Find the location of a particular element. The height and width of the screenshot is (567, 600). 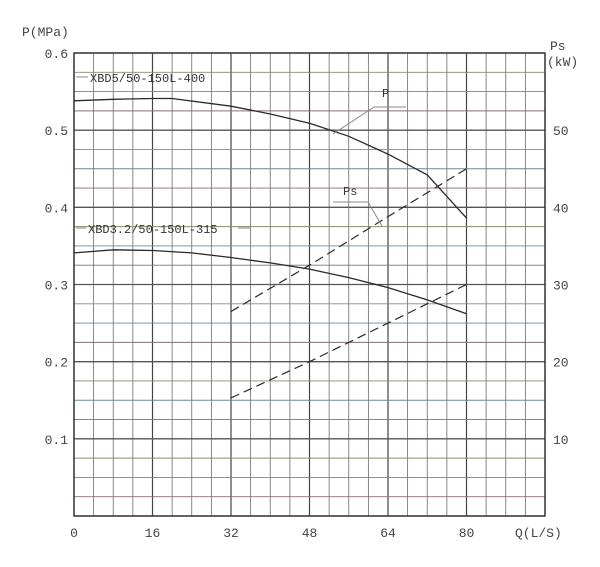

y-tick-label: 0.2 is located at coordinates (56, 363).